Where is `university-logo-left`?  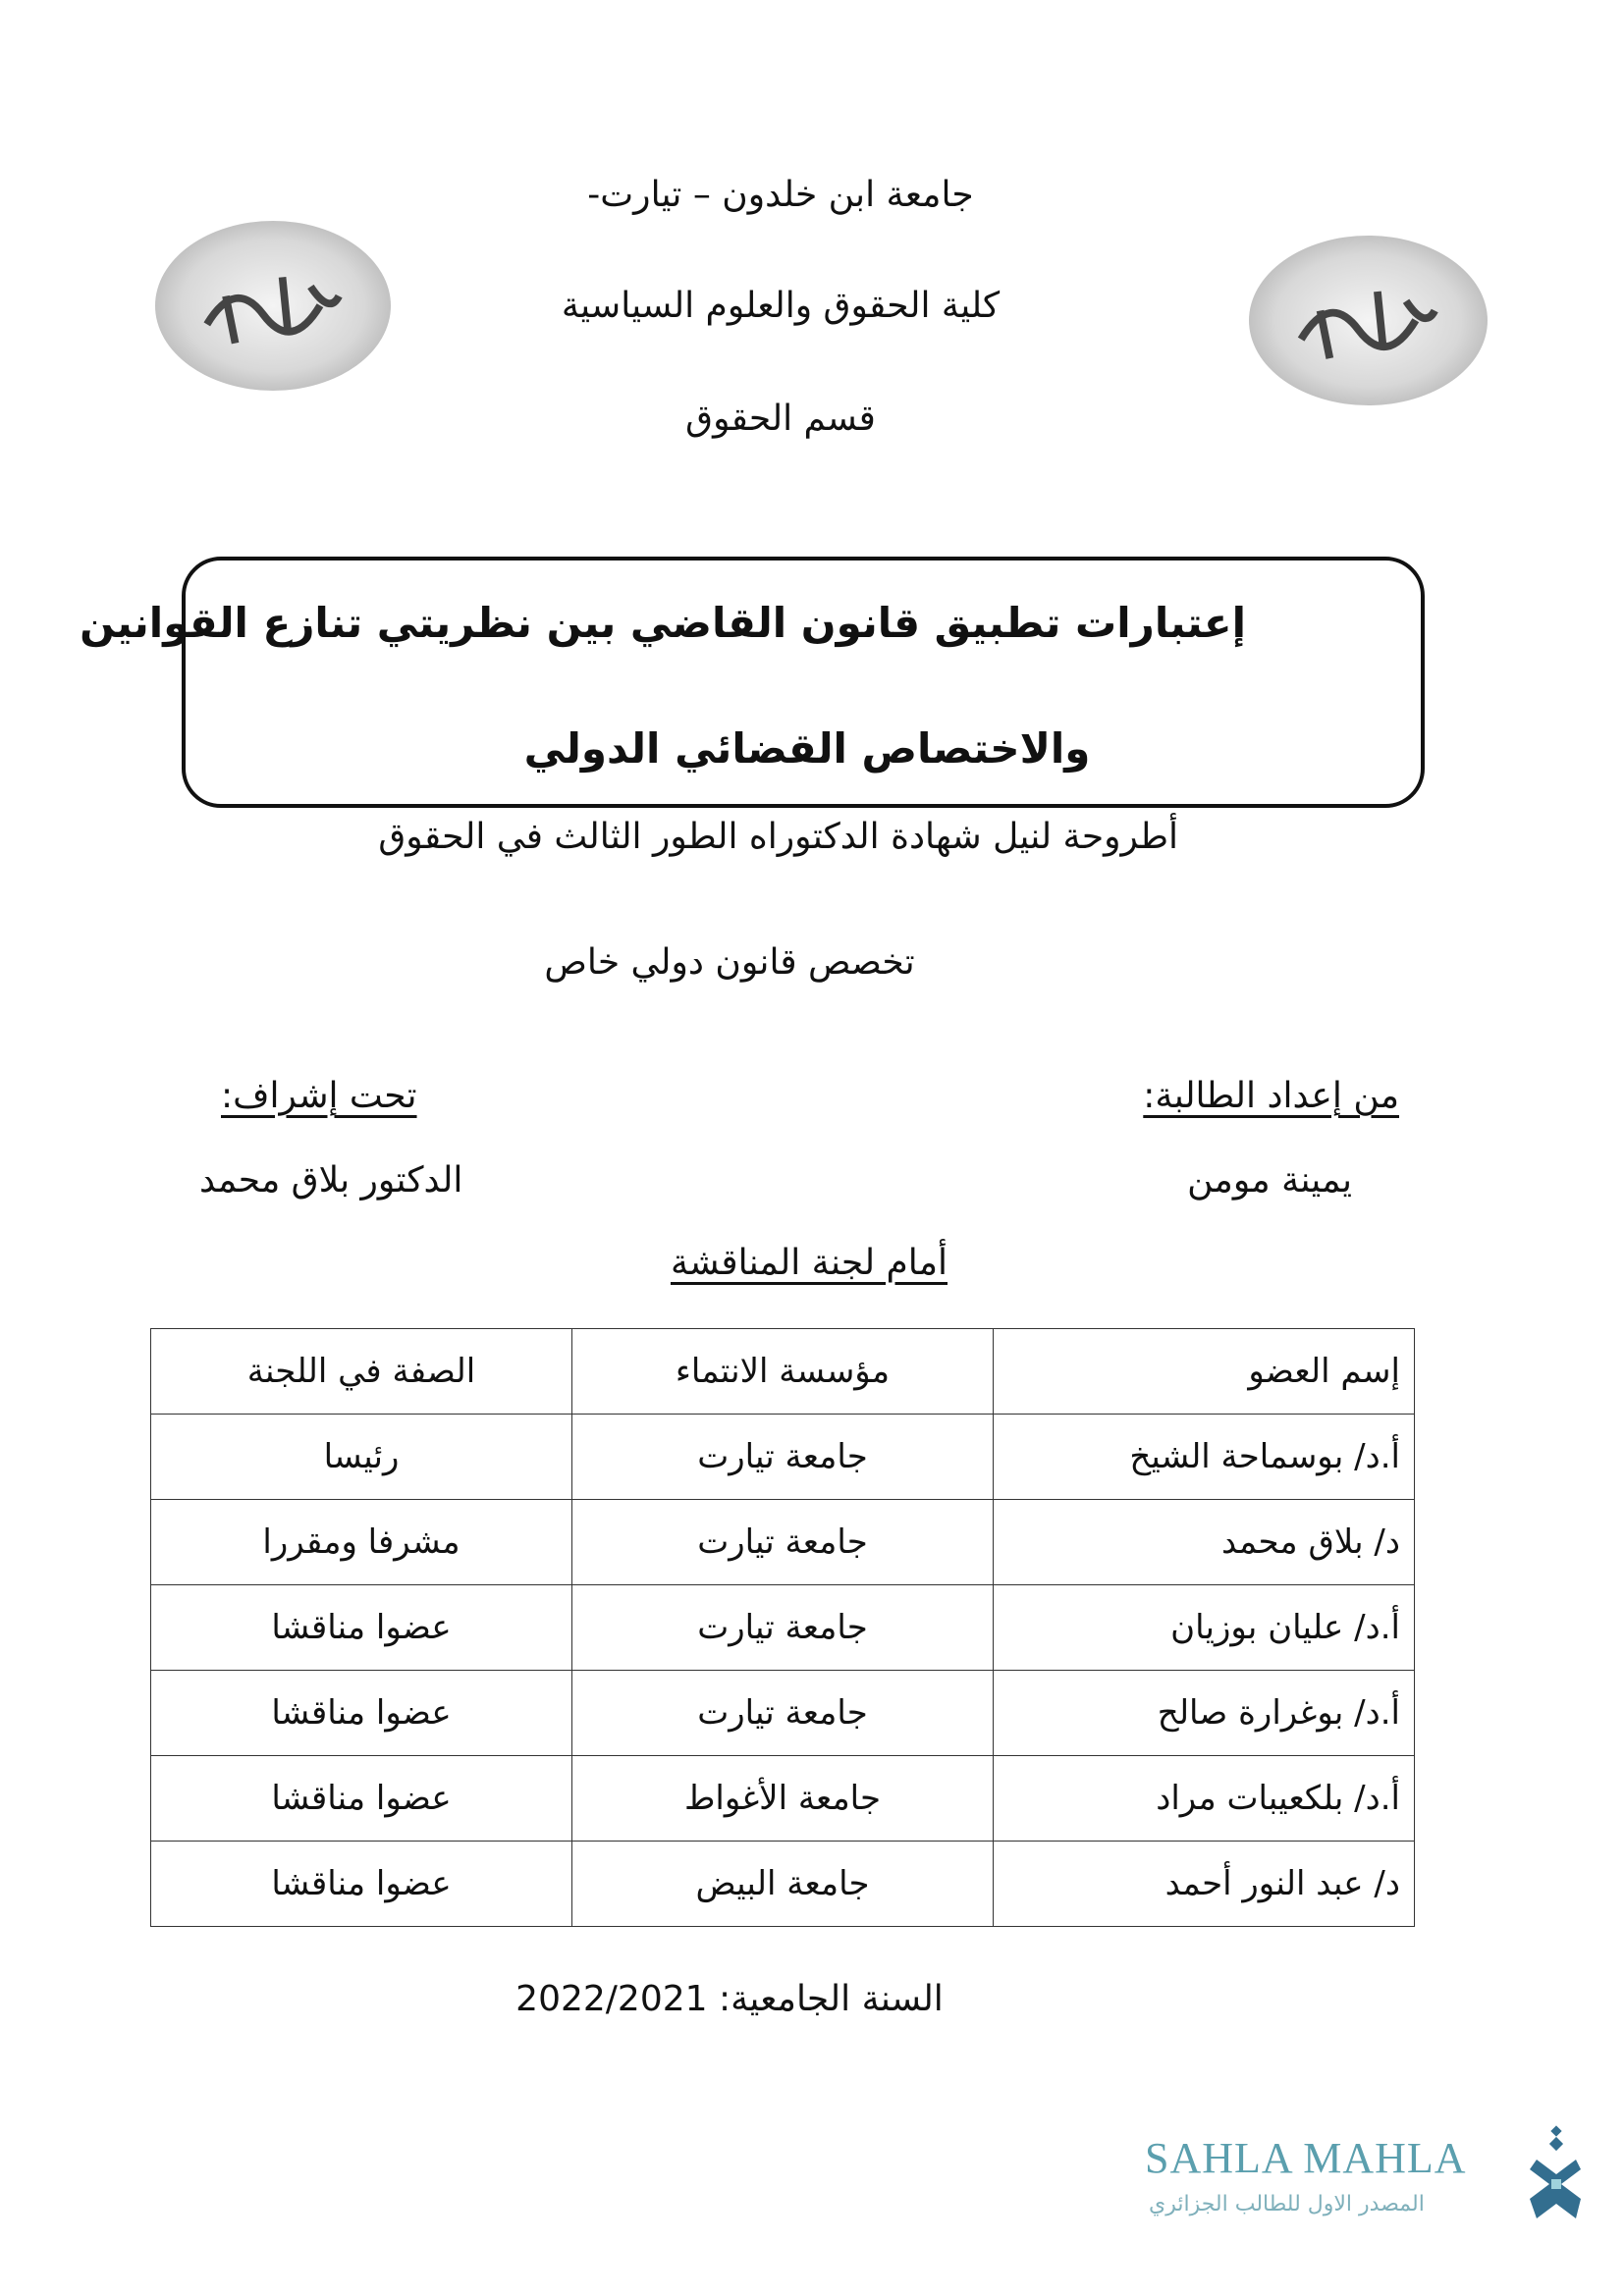 university-logo-left is located at coordinates (273, 306).